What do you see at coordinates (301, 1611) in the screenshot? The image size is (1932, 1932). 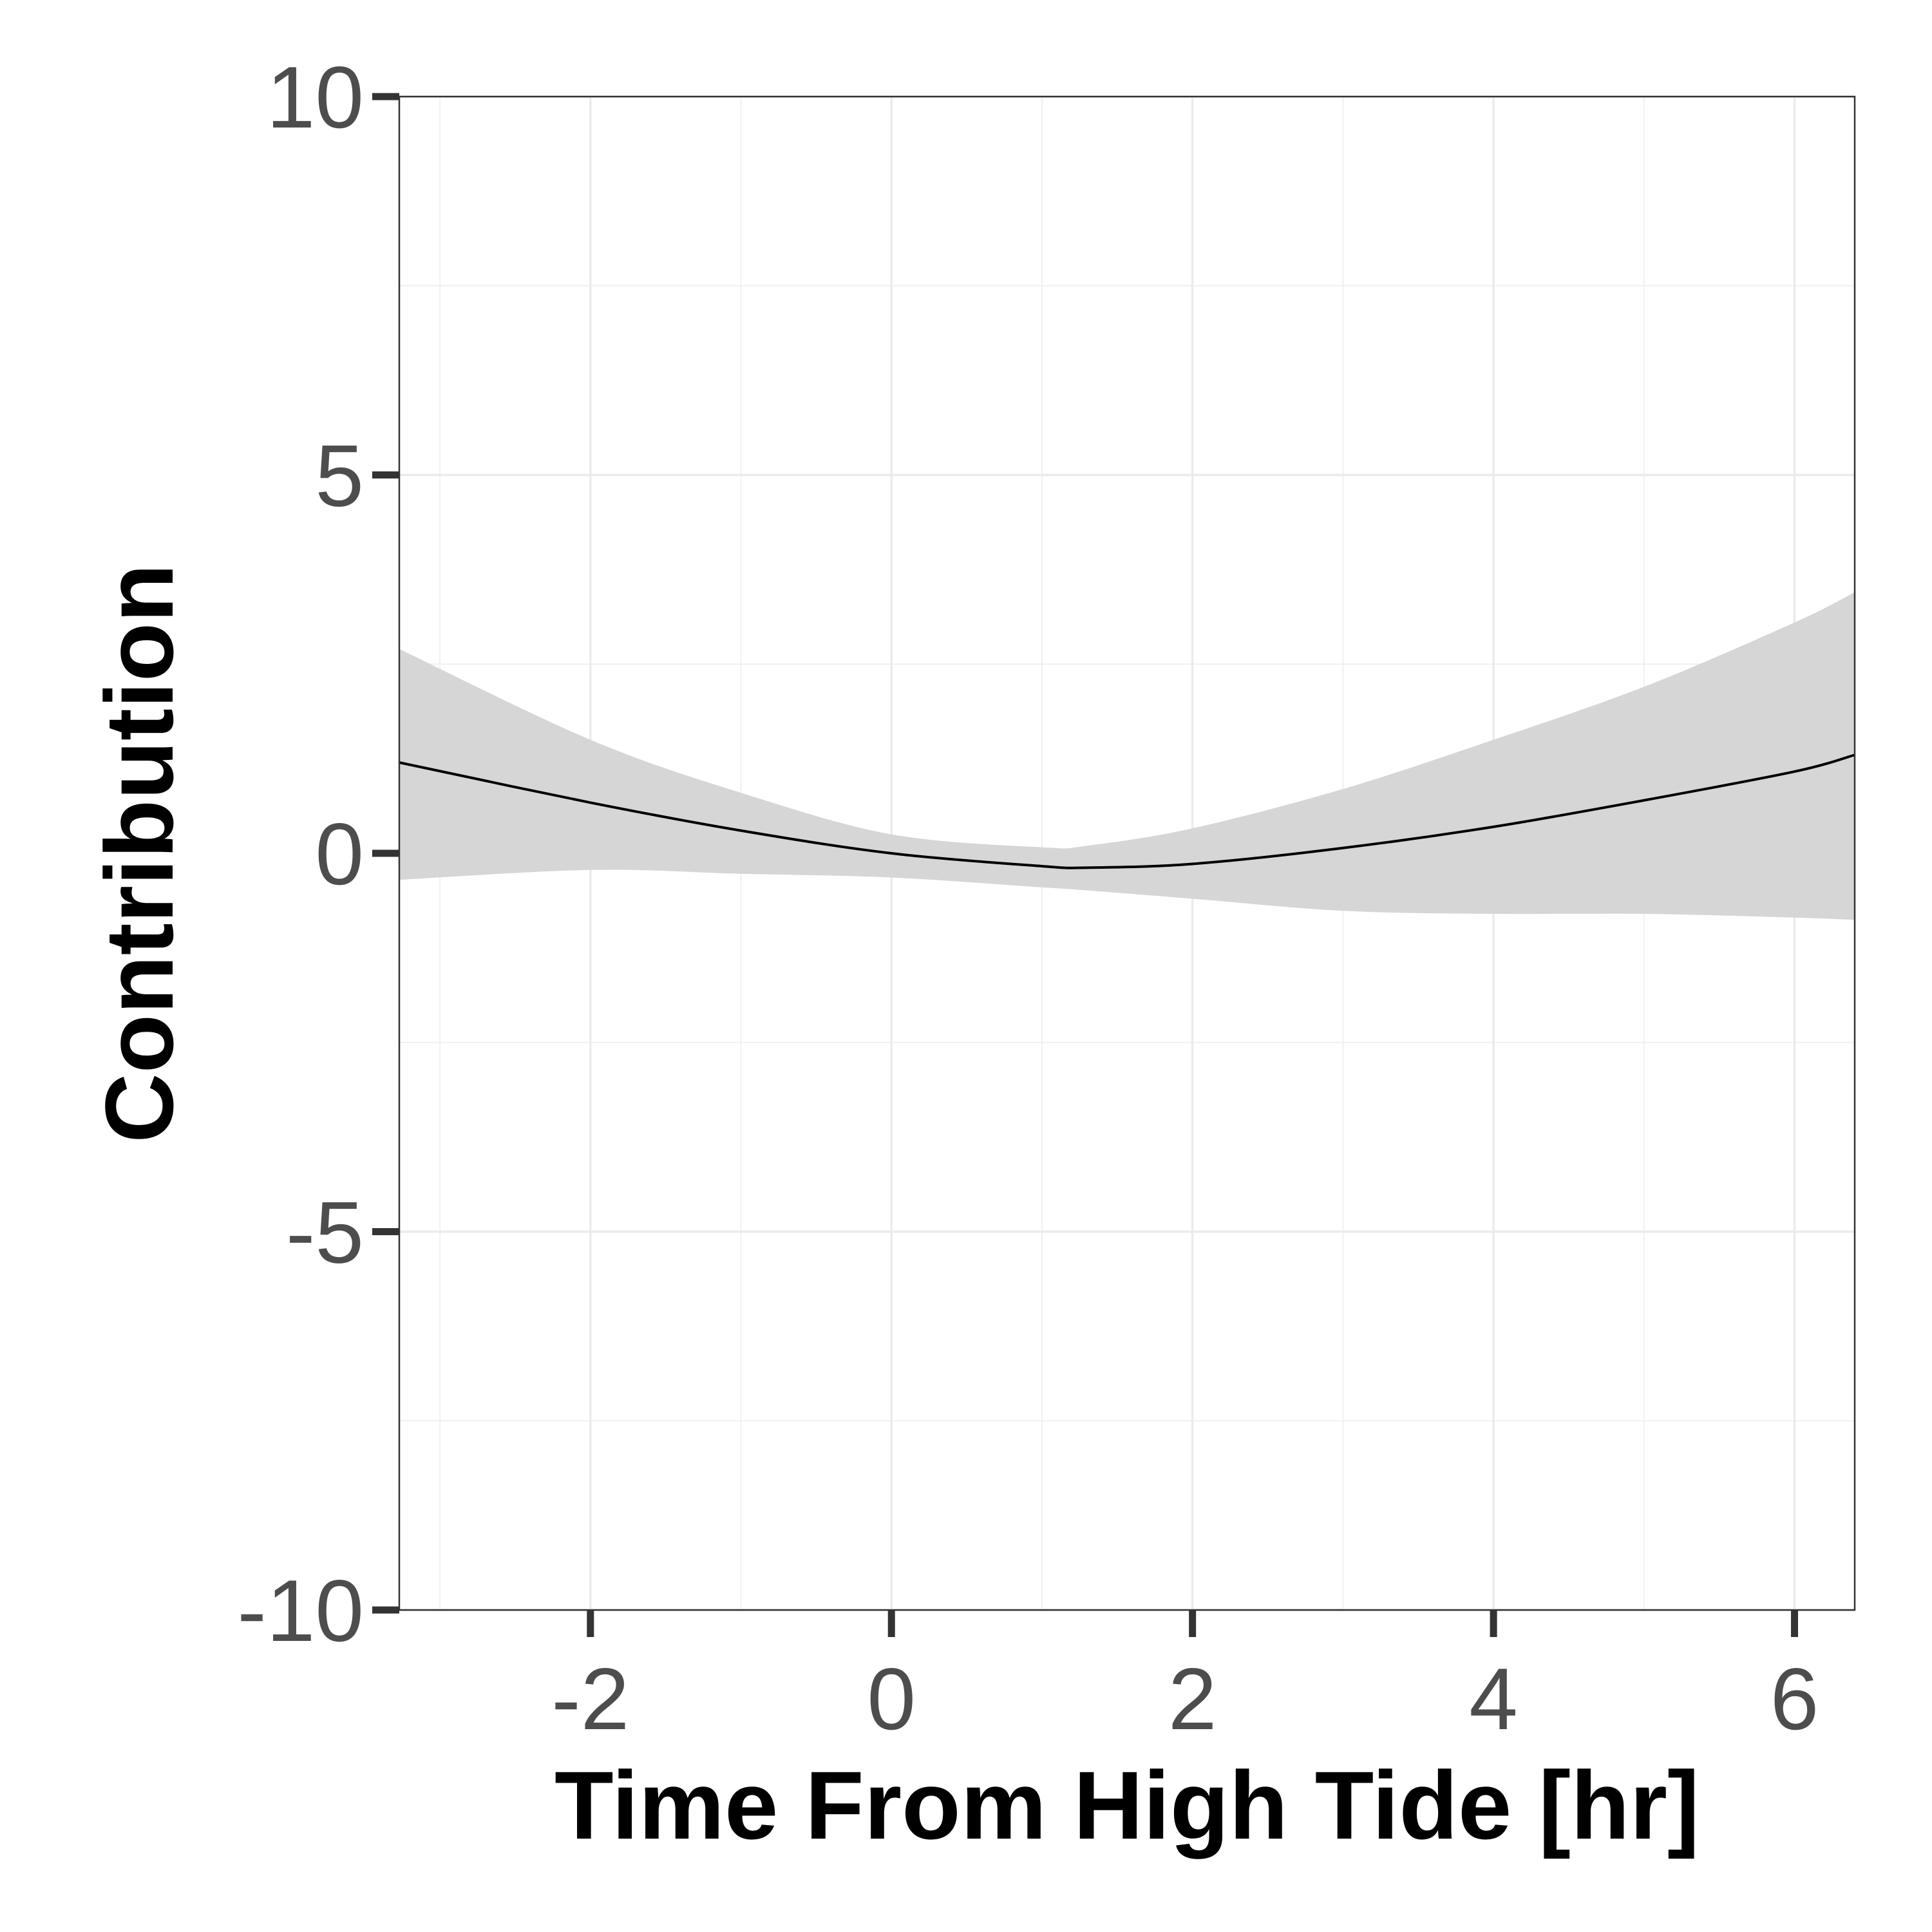 I see `y-tick-label: -10` at bounding box center [301, 1611].